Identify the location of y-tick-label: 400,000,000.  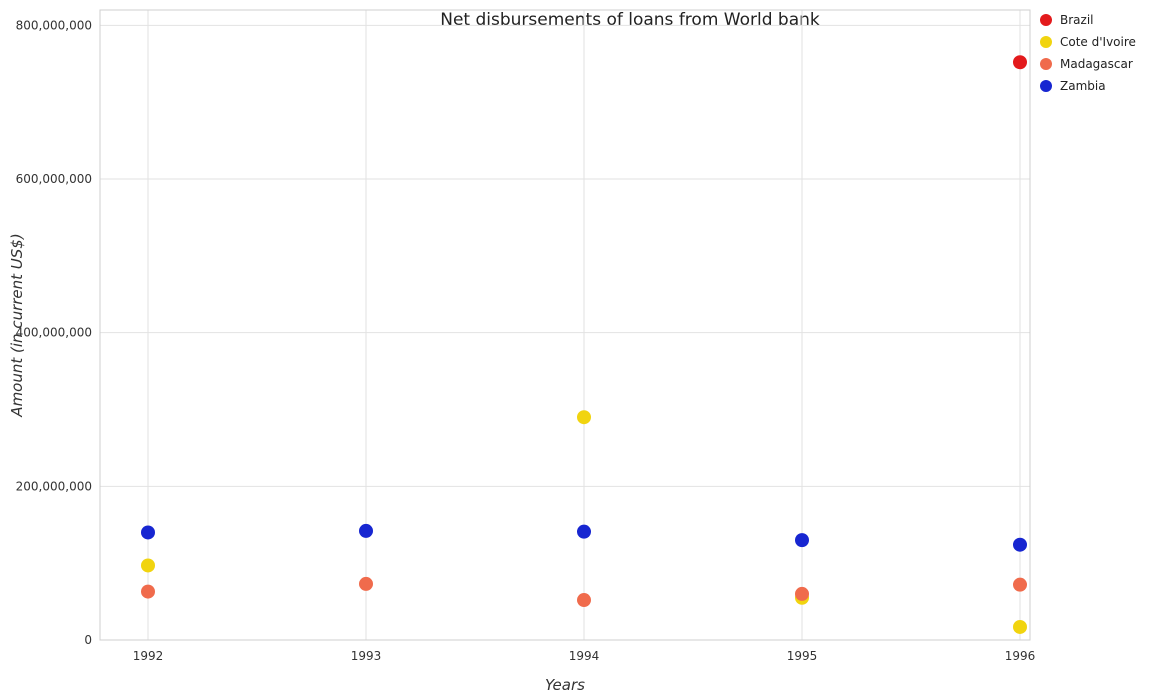
(54, 333).